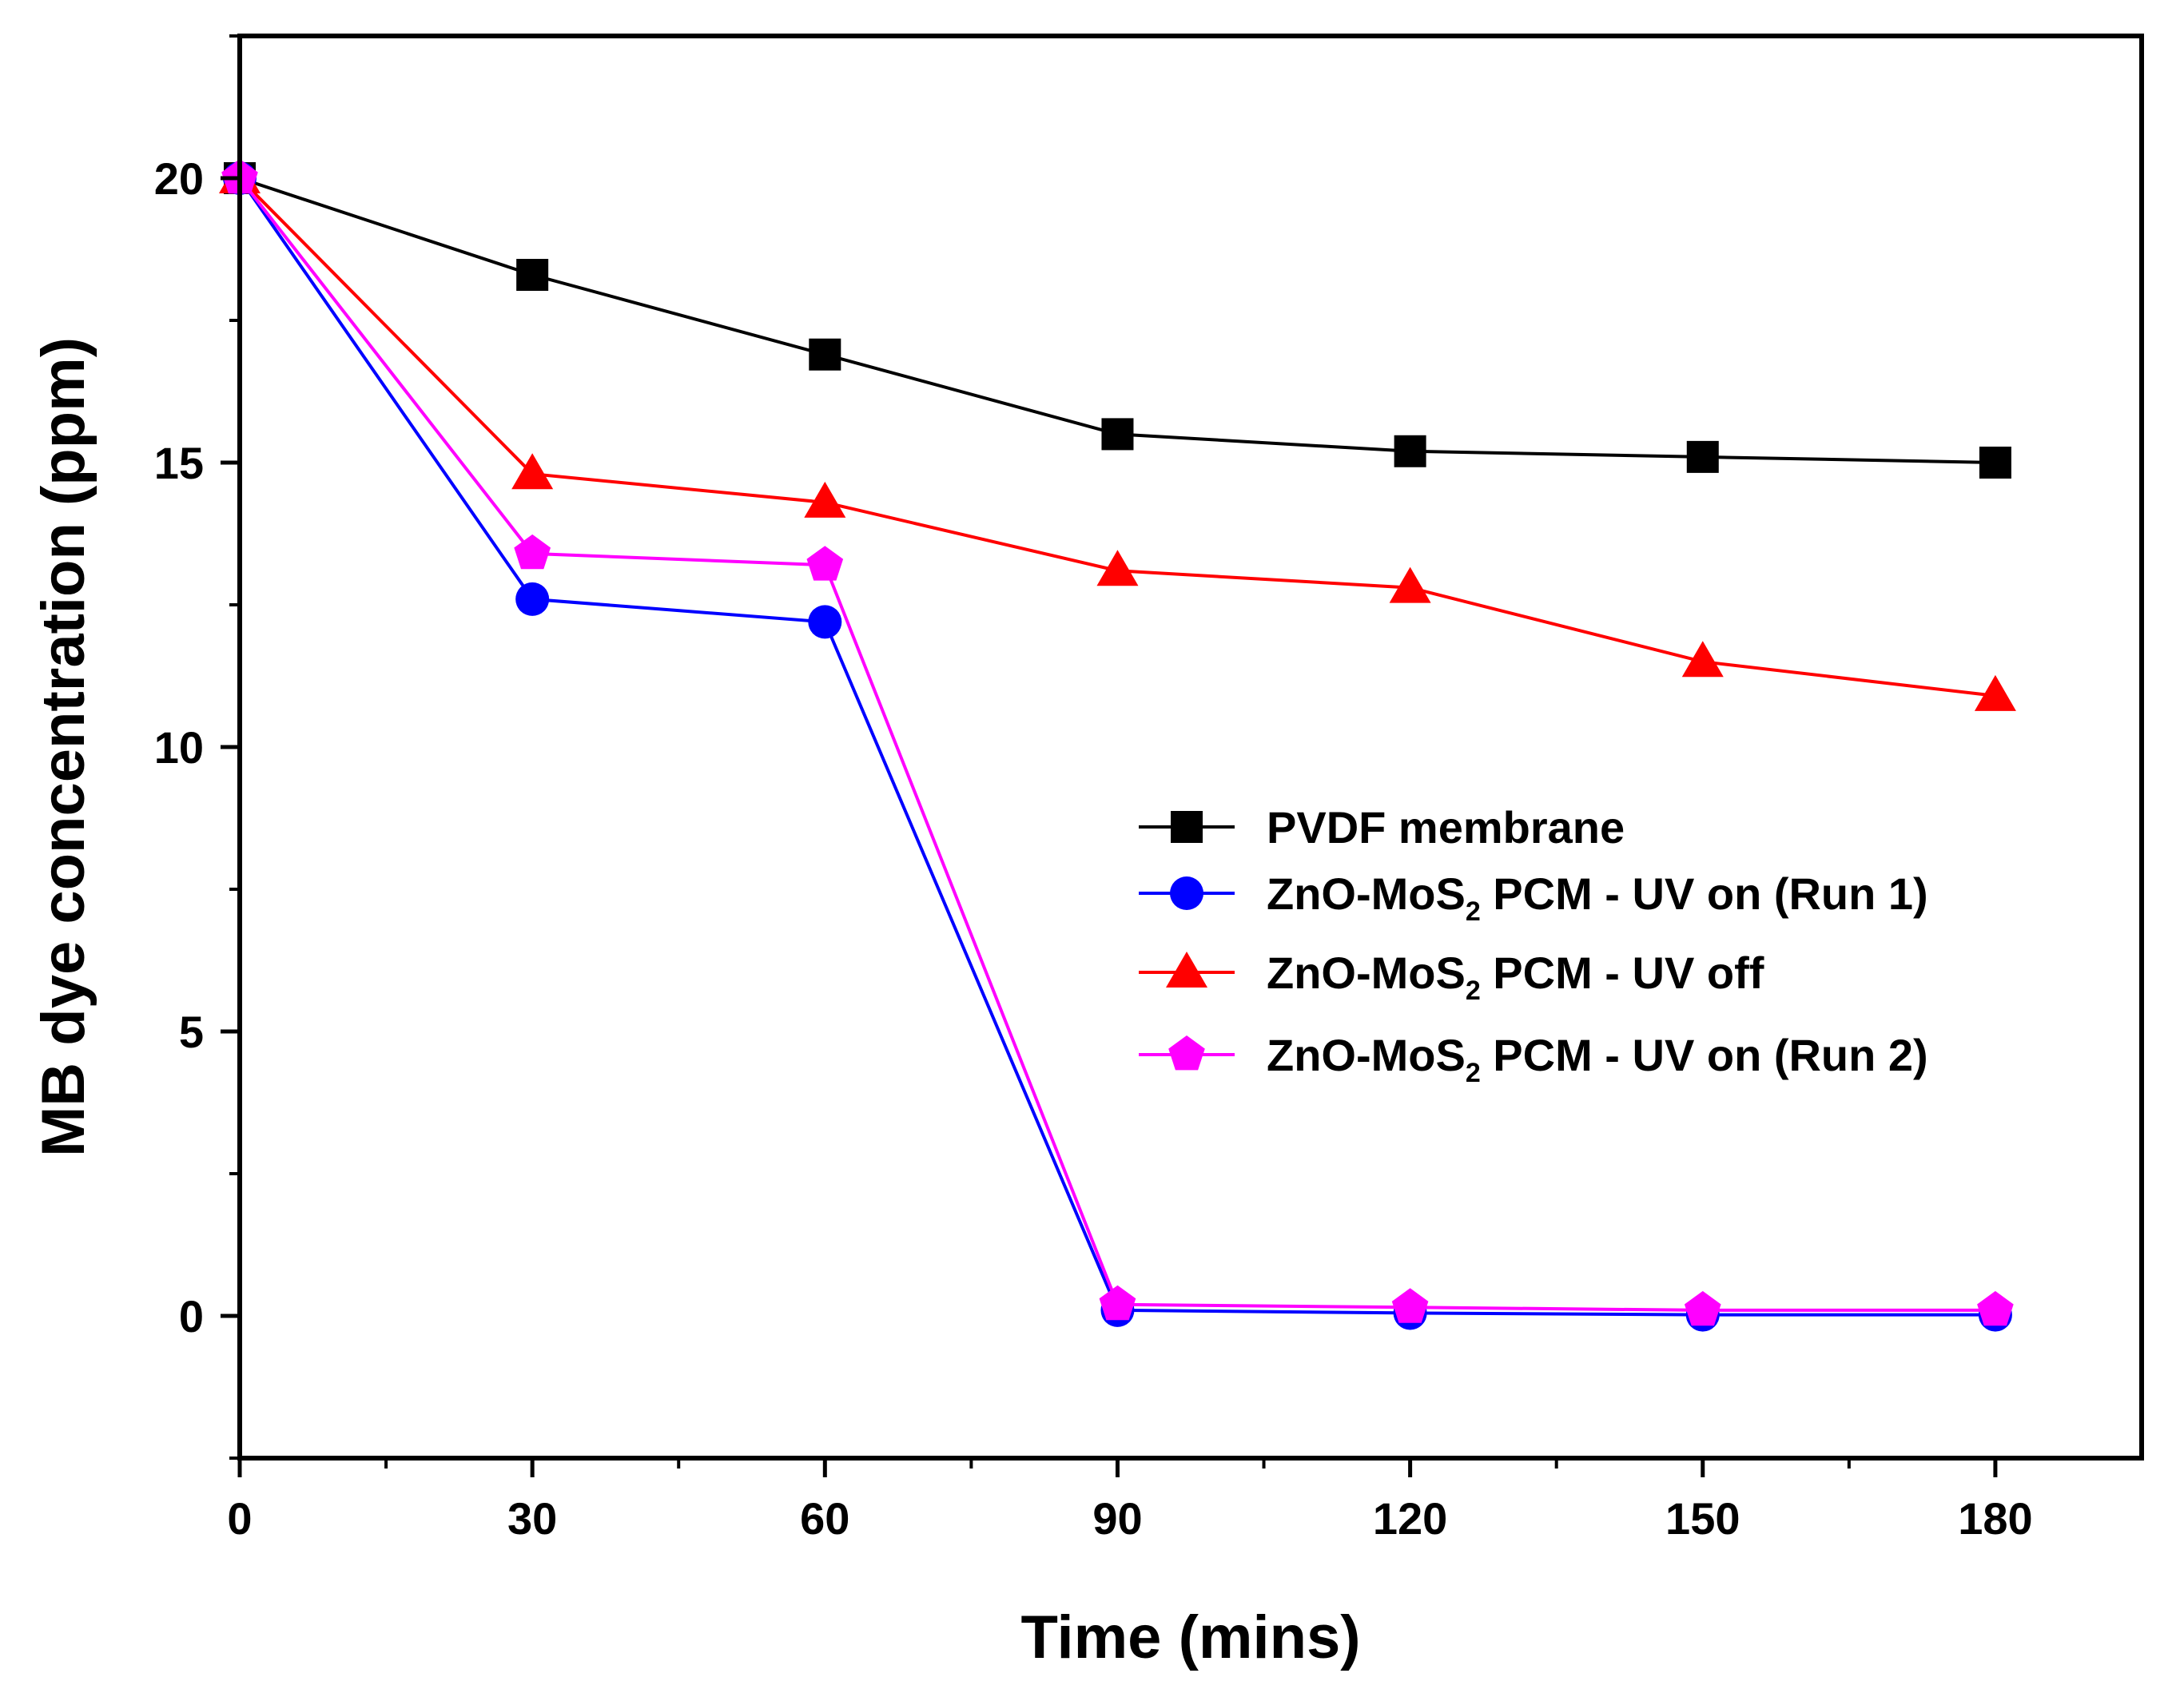 The image size is (2184, 1701). I want to click on y-tick-label: 20, so click(179, 178).